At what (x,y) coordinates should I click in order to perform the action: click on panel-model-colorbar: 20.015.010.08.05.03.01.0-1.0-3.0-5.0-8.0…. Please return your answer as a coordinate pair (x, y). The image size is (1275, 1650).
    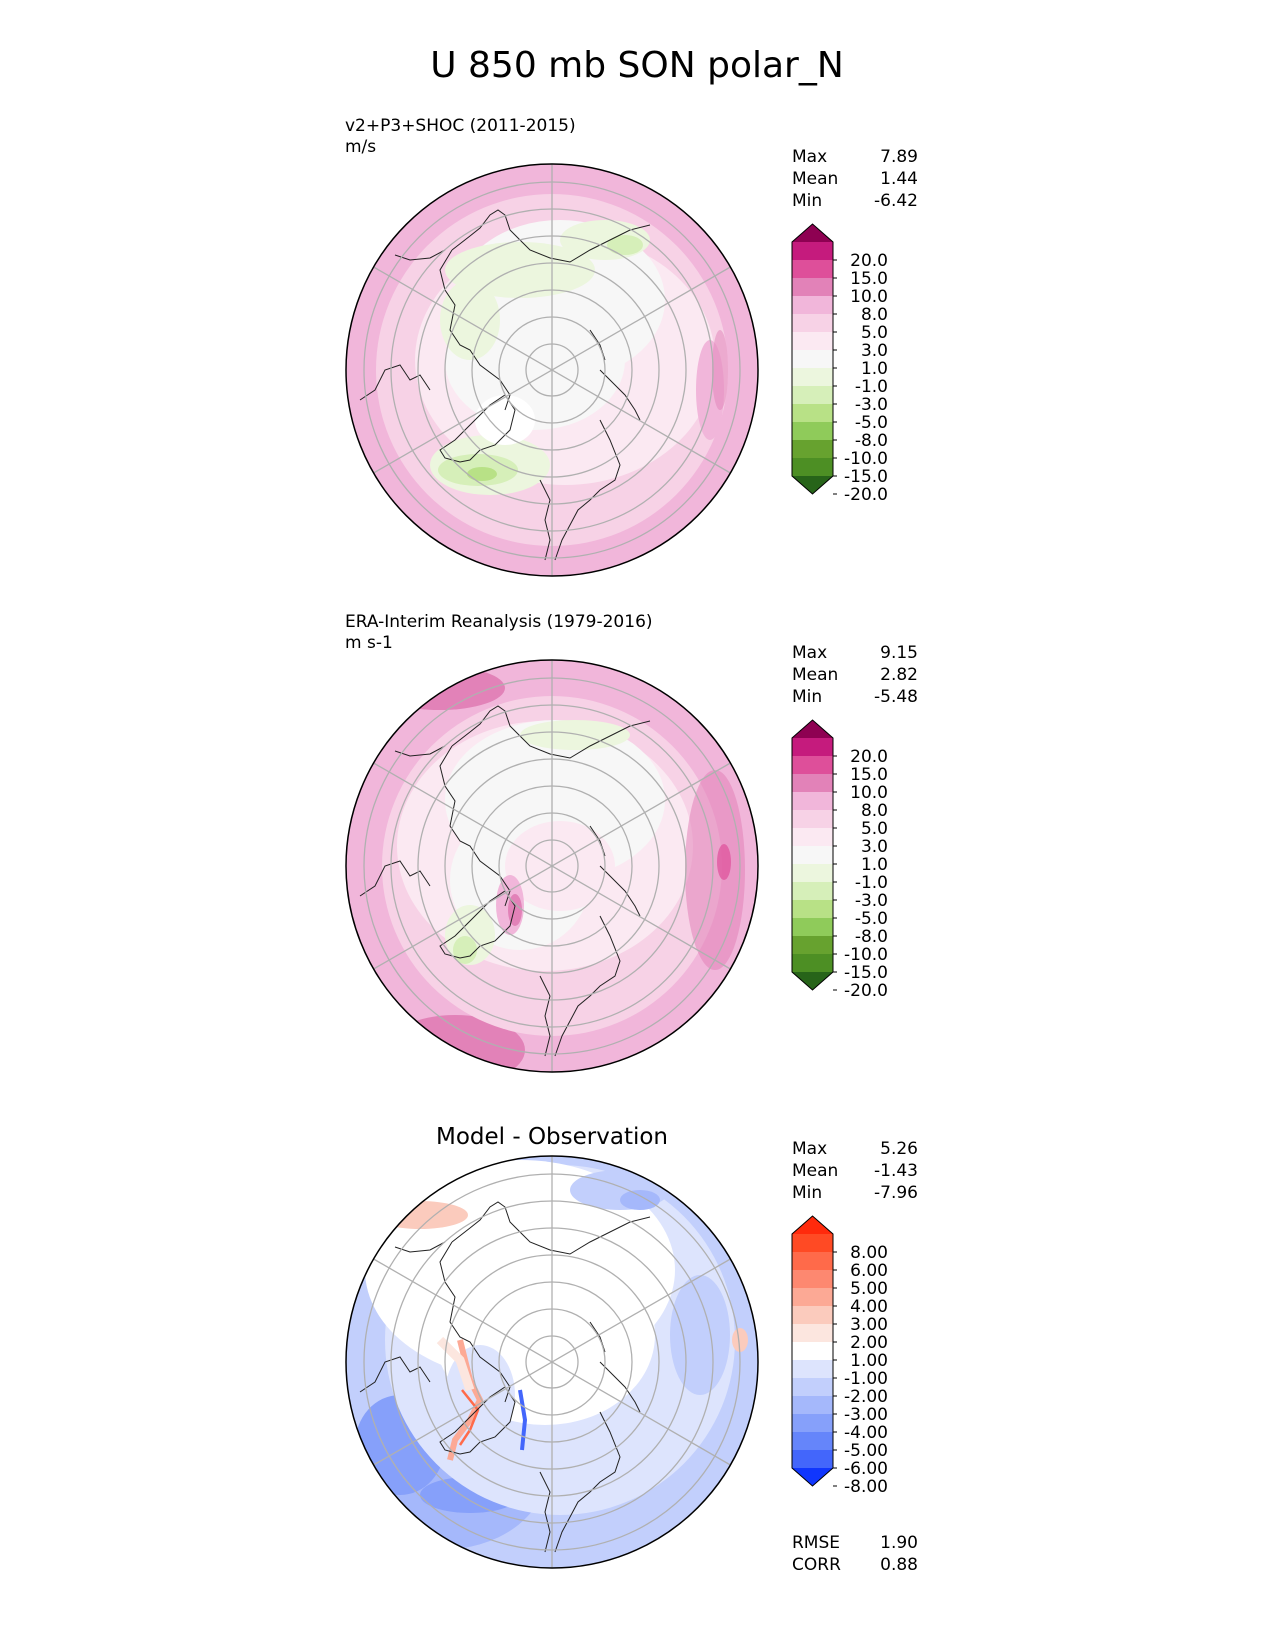
    Looking at the image, I should click on (839, 364).